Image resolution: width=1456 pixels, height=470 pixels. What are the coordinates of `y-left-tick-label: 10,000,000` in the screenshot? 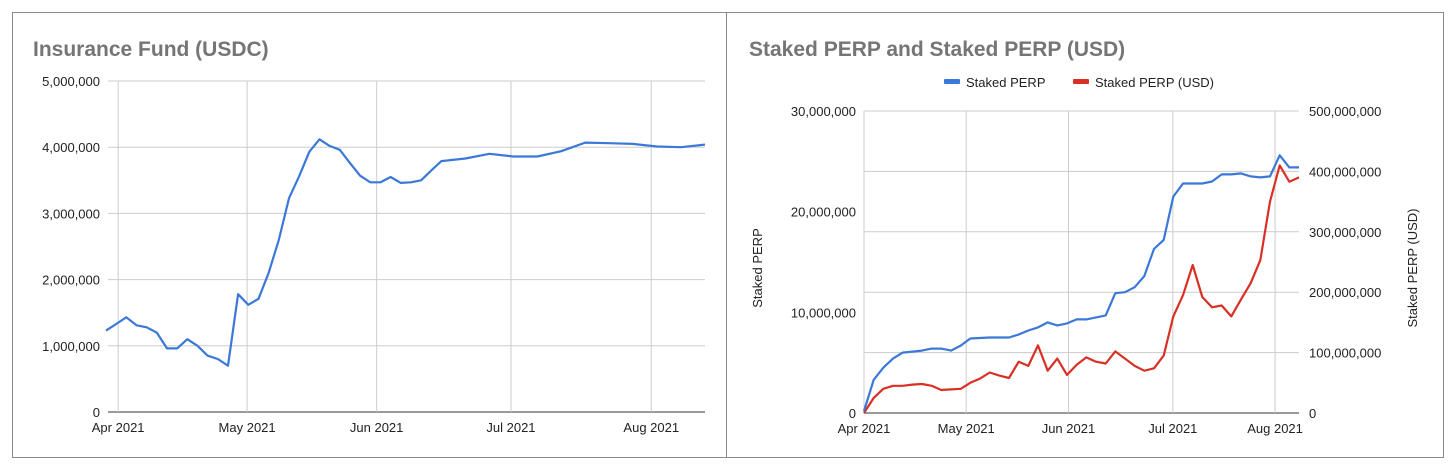 It's located at (823, 312).